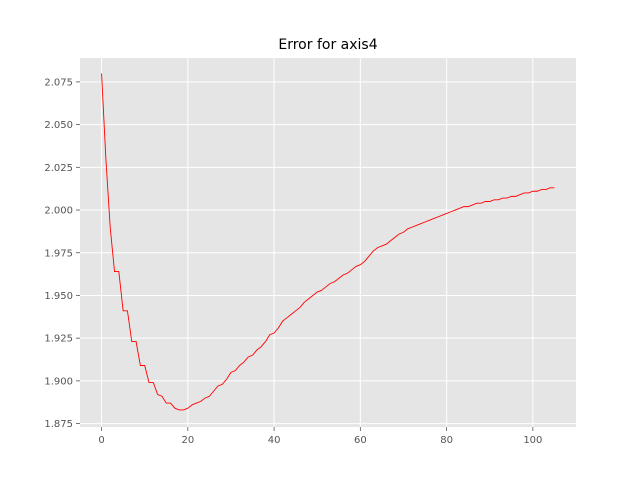 The width and height of the screenshot is (640, 480). Describe the element at coordinates (320, 436) in the screenshot. I see `x-axis-ticks: 0 20 40 60 80 100` at that location.